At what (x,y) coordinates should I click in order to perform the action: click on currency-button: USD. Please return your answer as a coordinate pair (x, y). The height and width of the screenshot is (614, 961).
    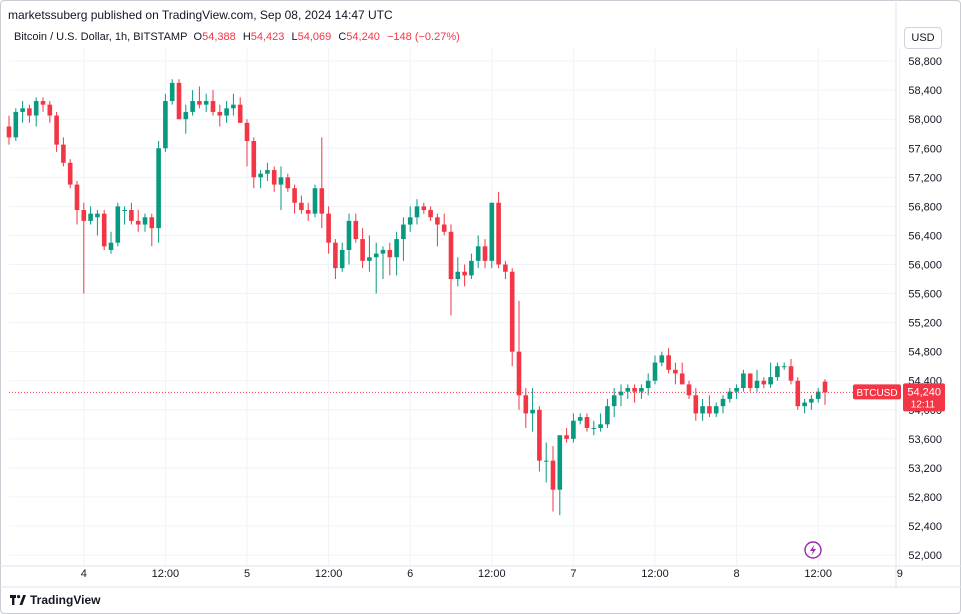
    Looking at the image, I should click on (923, 38).